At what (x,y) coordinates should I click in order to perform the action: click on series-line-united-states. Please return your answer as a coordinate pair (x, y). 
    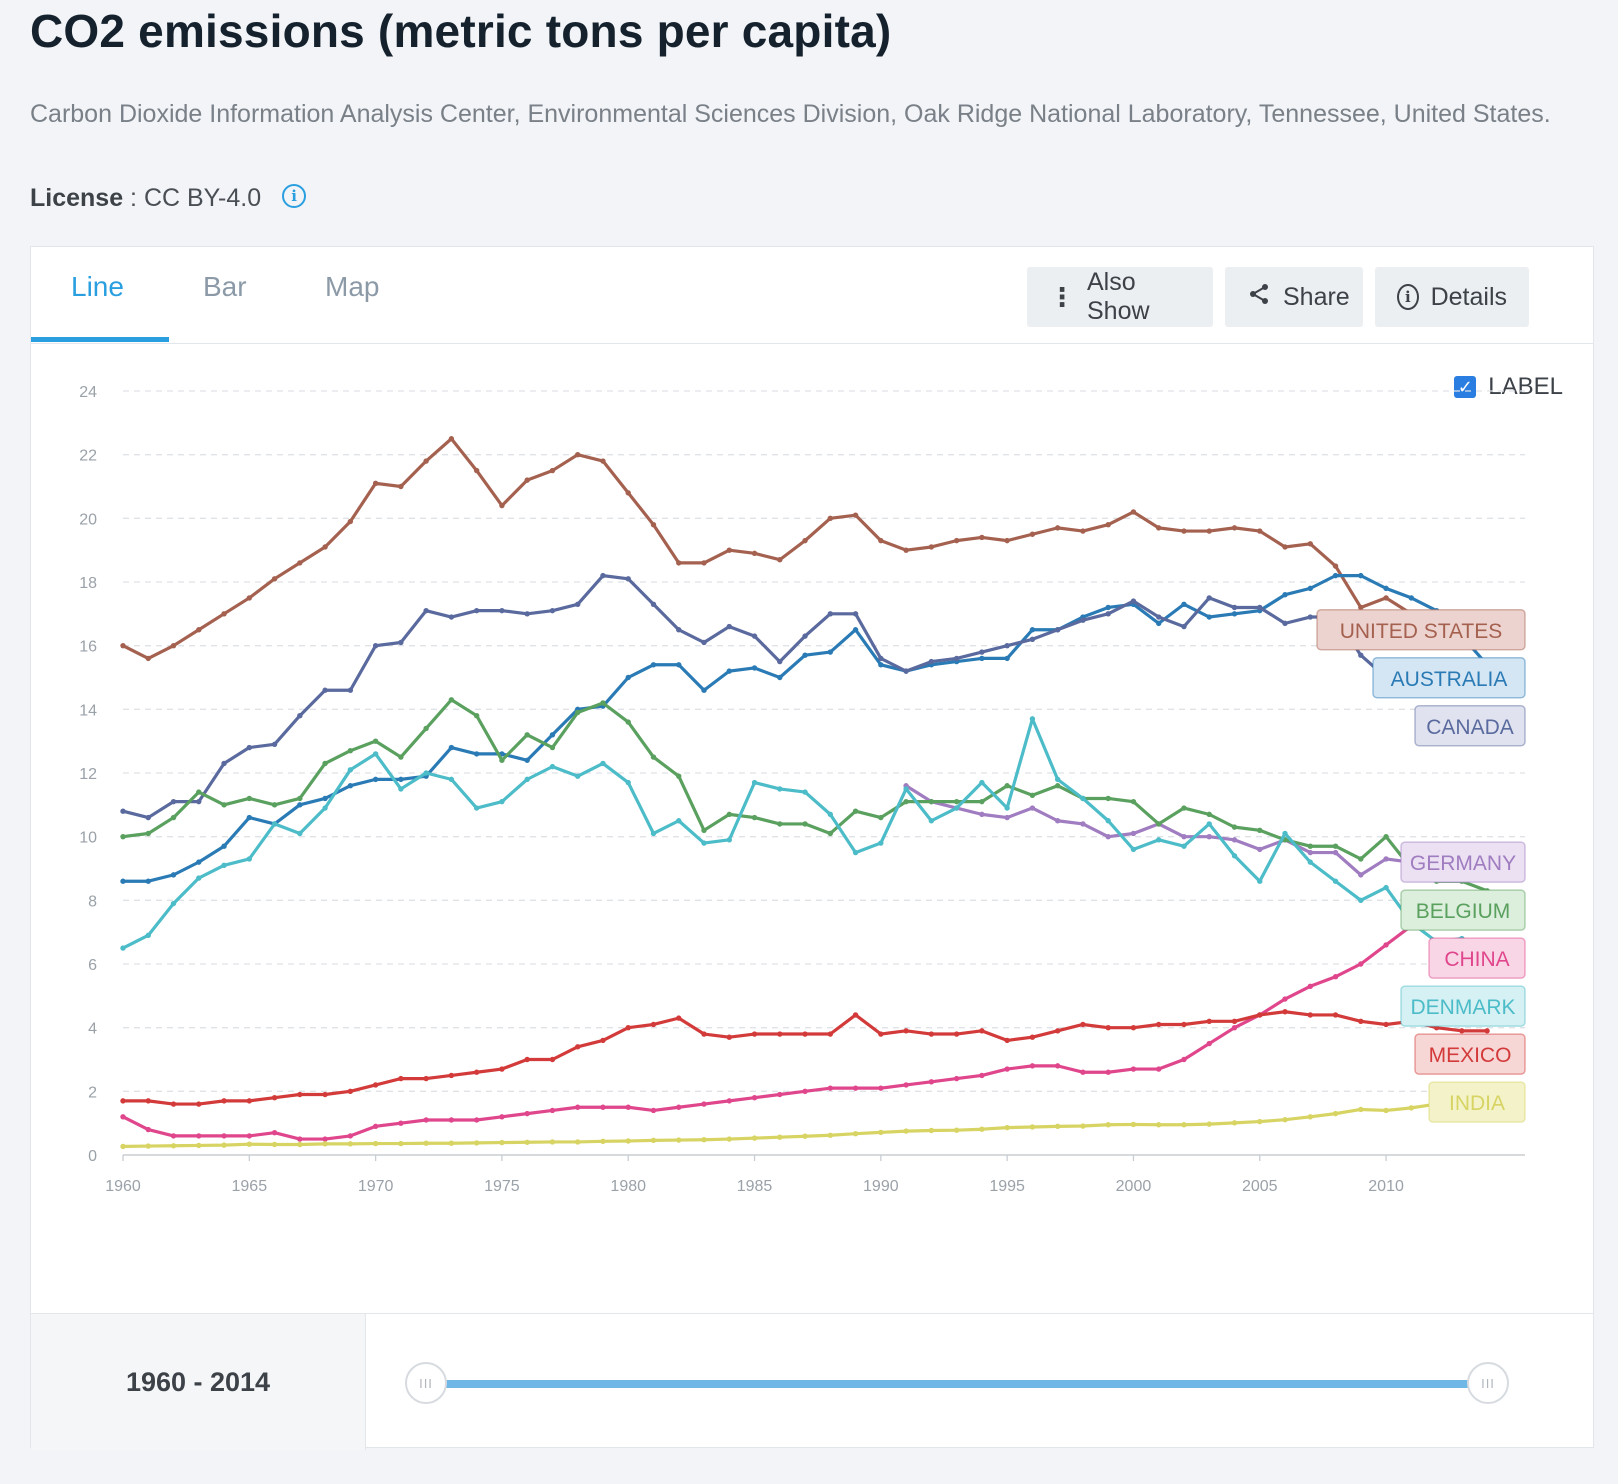
    Looking at the image, I should click on (805, 548).